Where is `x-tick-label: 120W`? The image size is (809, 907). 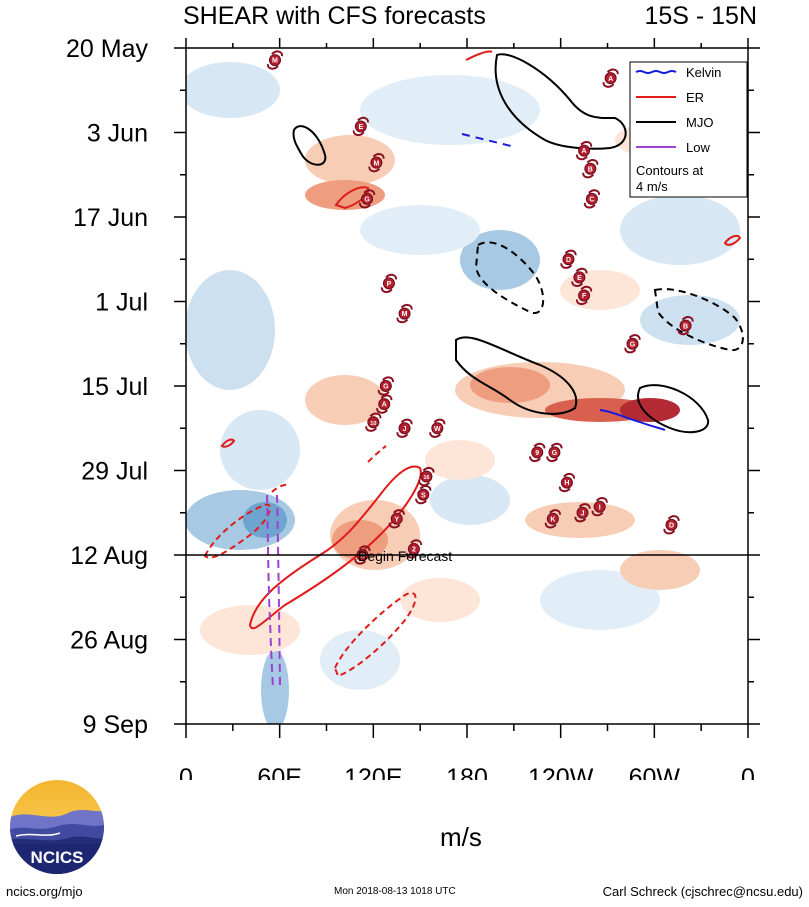
x-tick-label: 120W is located at coordinates (561, 772).